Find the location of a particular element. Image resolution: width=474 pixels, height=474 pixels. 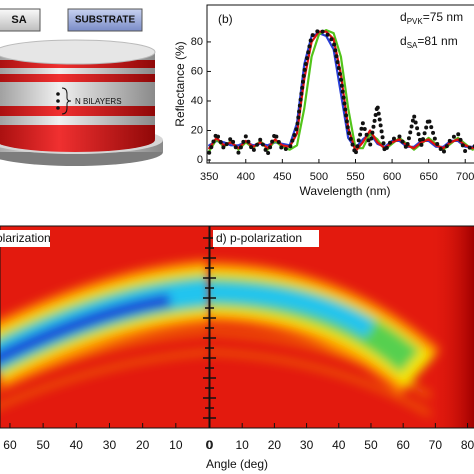

x-axis-label: Wavelength (nm) is located at coordinates (345, 191).